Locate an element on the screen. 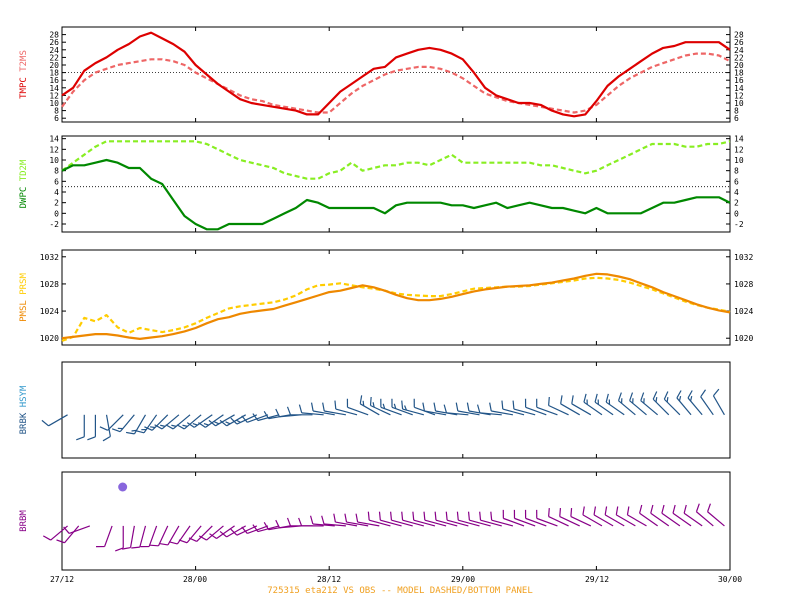  x-tick-label: 29/00 is located at coordinates (463, 579).